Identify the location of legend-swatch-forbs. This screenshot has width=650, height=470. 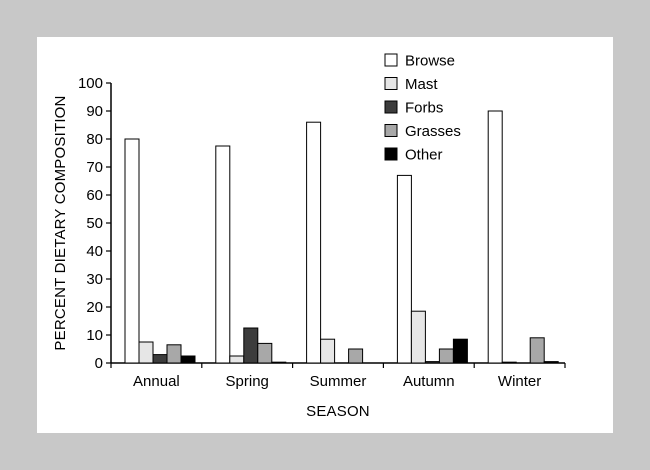
(391, 107).